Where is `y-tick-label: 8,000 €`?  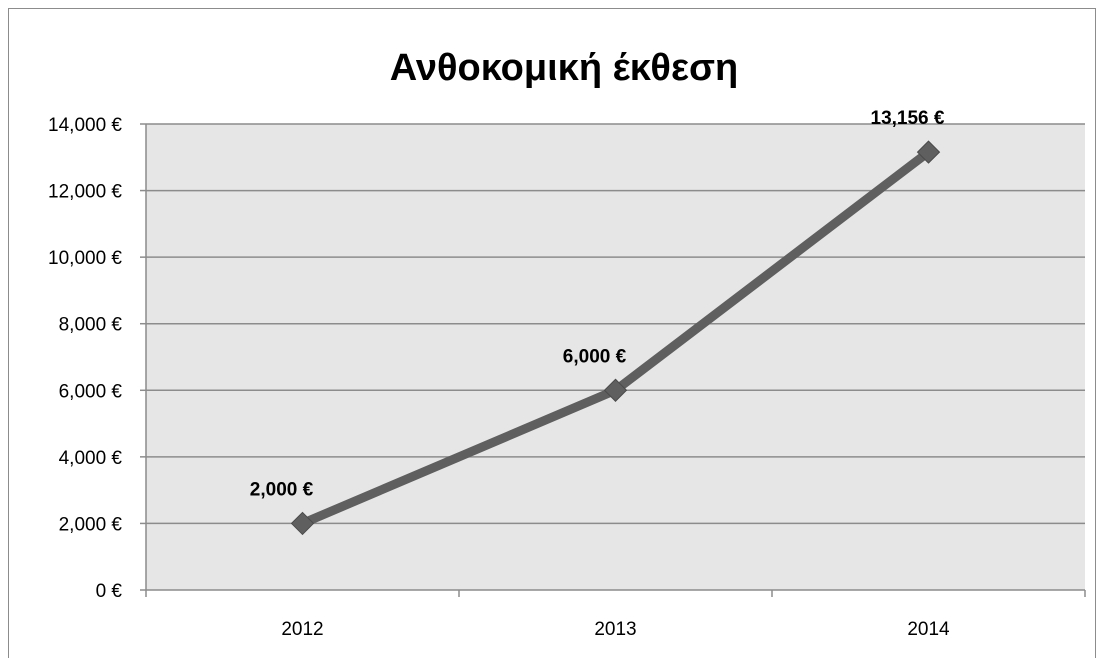 y-tick-label: 8,000 € is located at coordinates (91, 325).